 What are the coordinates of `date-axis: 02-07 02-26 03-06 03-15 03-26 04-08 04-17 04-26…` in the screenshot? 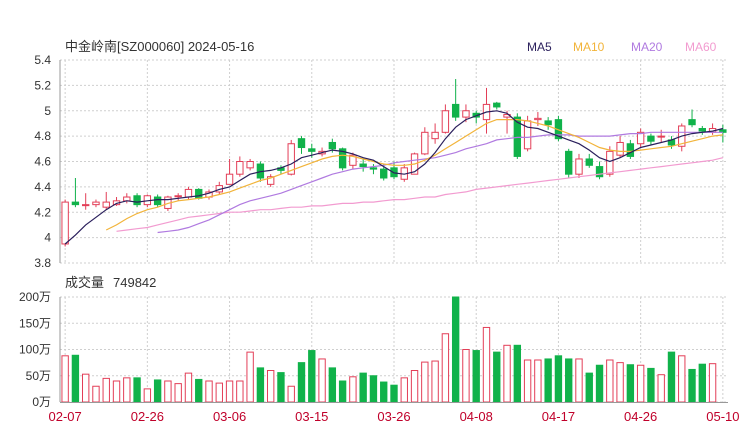 It's located at (394, 413).